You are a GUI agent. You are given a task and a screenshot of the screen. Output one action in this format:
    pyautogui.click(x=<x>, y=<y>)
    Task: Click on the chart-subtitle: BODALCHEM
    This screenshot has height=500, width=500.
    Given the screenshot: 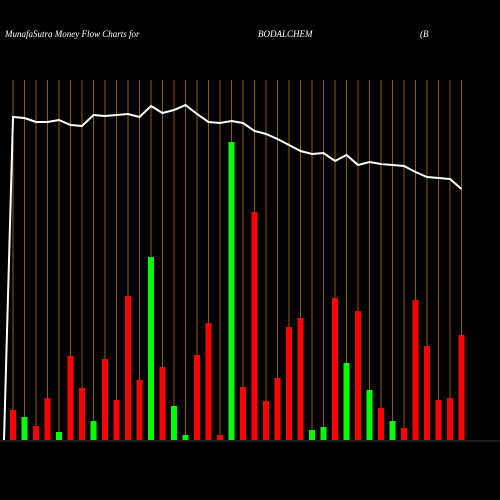 What is the action you would take?
    pyautogui.click(x=285, y=34)
    